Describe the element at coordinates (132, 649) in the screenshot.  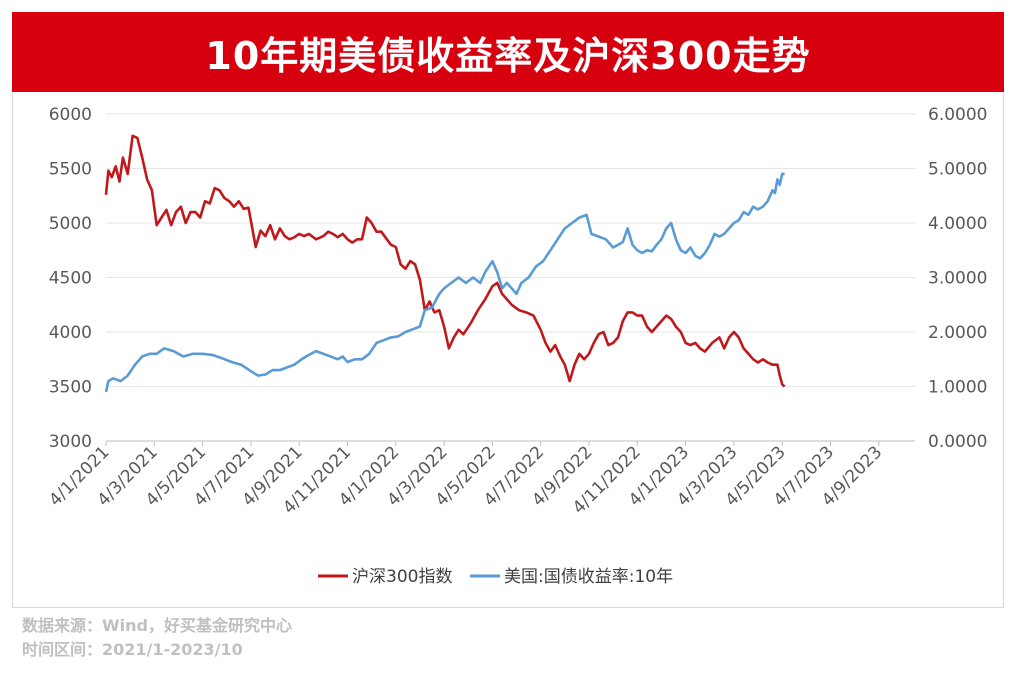
I see `period-note: 时间区间：2021/1-2023/10` at that location.